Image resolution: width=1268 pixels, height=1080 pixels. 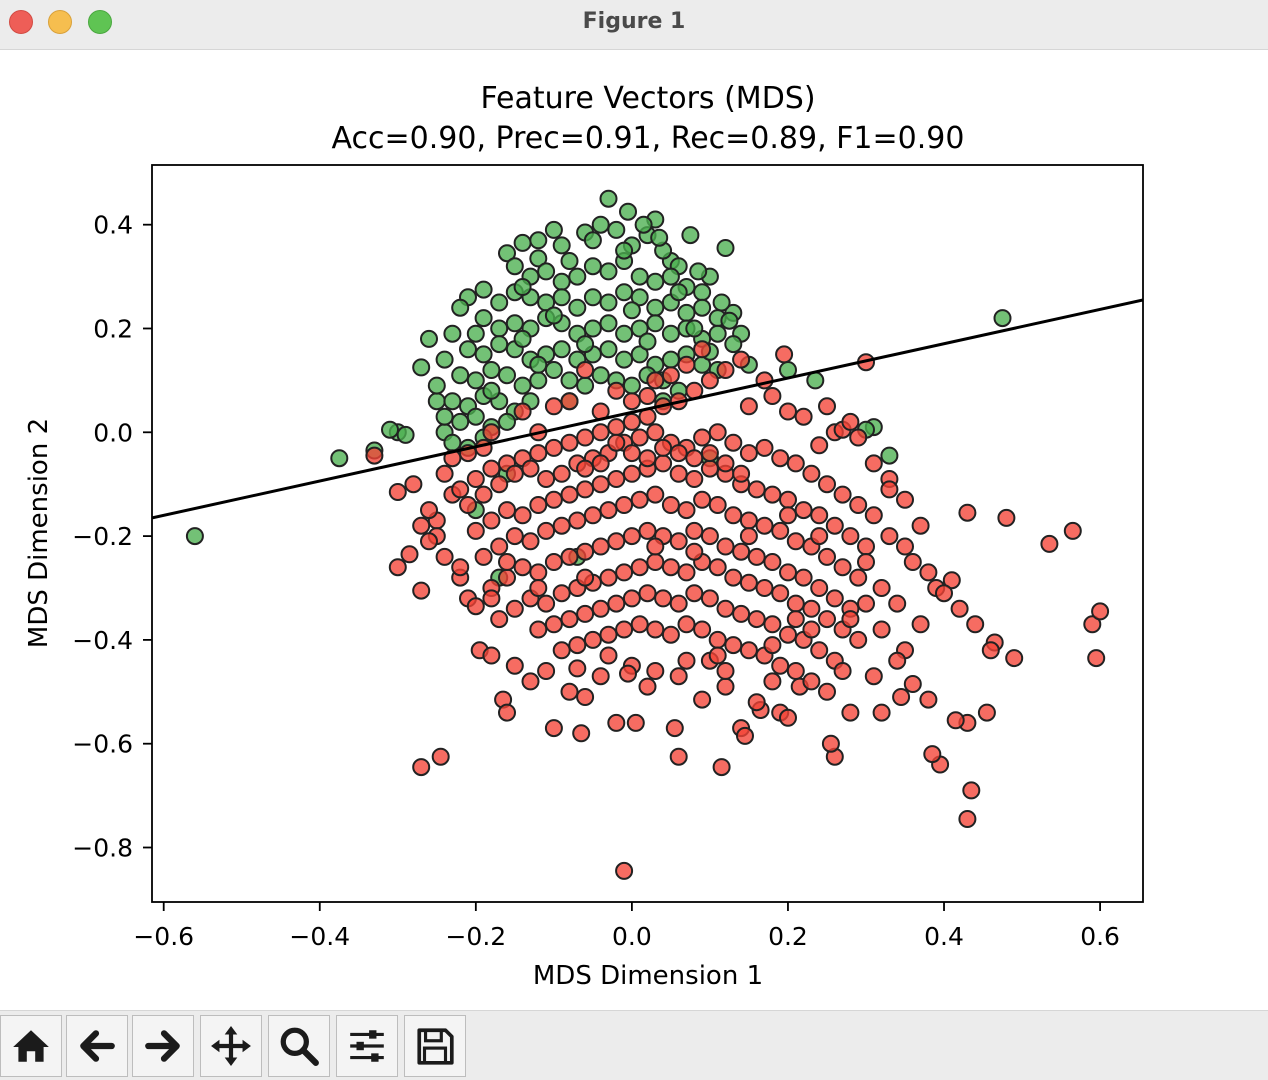 I want to click on forward-button, so click(x=163, y=1046).